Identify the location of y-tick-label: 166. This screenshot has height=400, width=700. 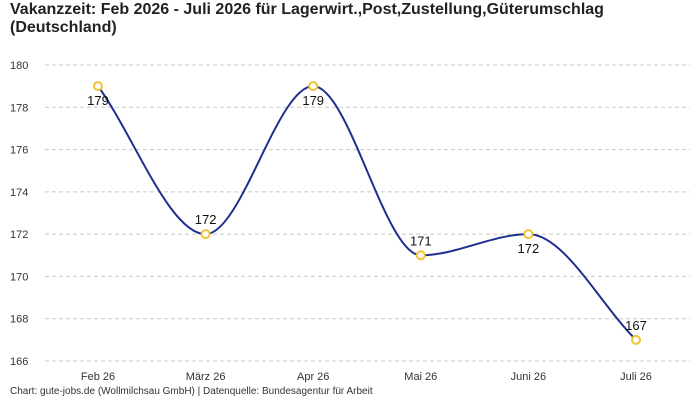
(19, 362).